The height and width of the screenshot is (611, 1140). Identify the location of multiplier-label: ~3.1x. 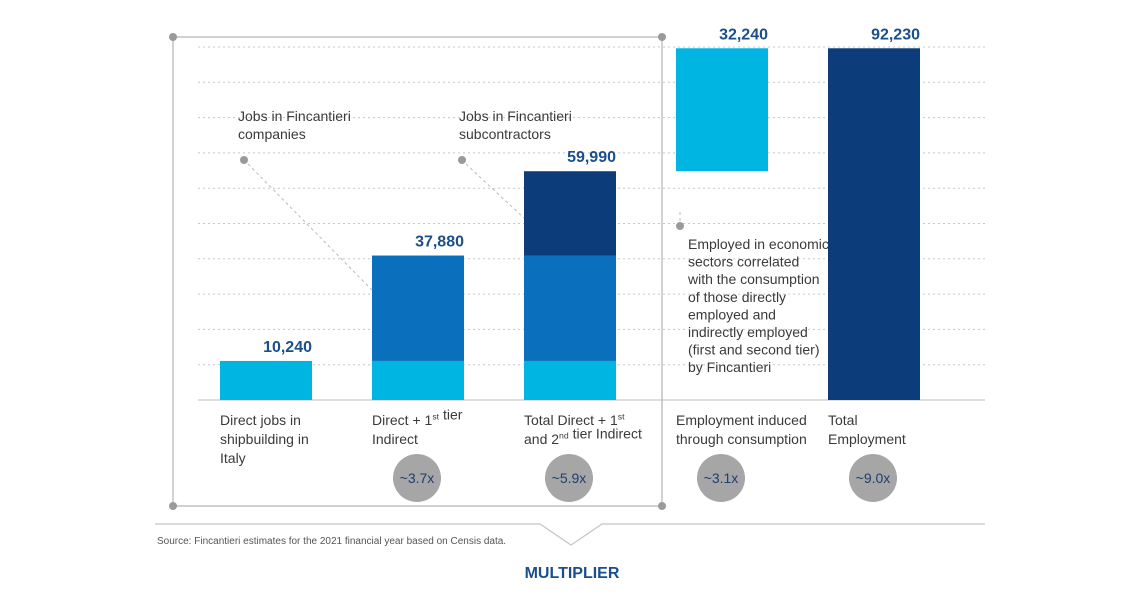
(721, 478).